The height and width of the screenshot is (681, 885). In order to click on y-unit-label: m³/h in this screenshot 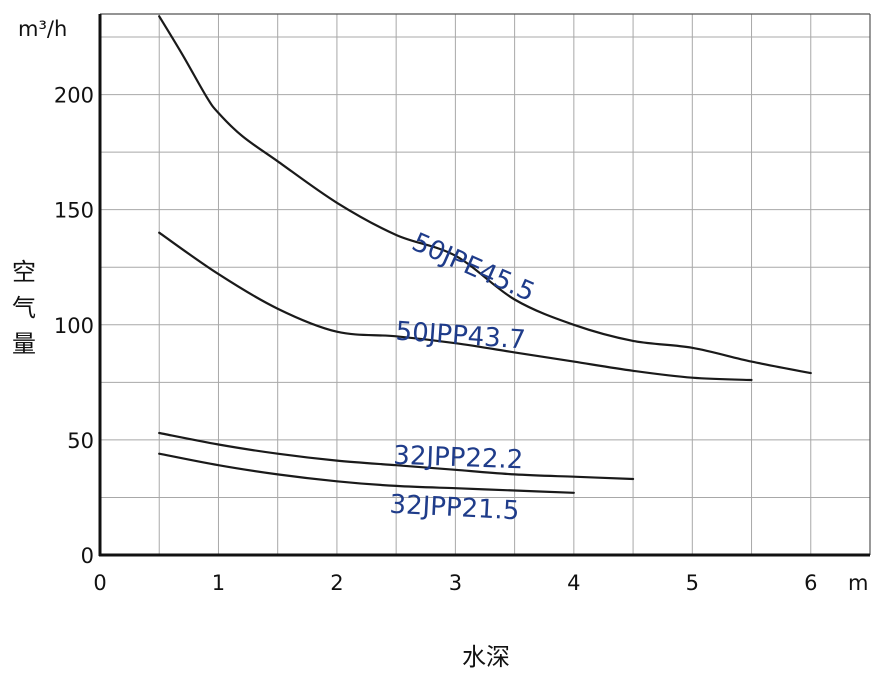, I will do `click(42, 29)`.